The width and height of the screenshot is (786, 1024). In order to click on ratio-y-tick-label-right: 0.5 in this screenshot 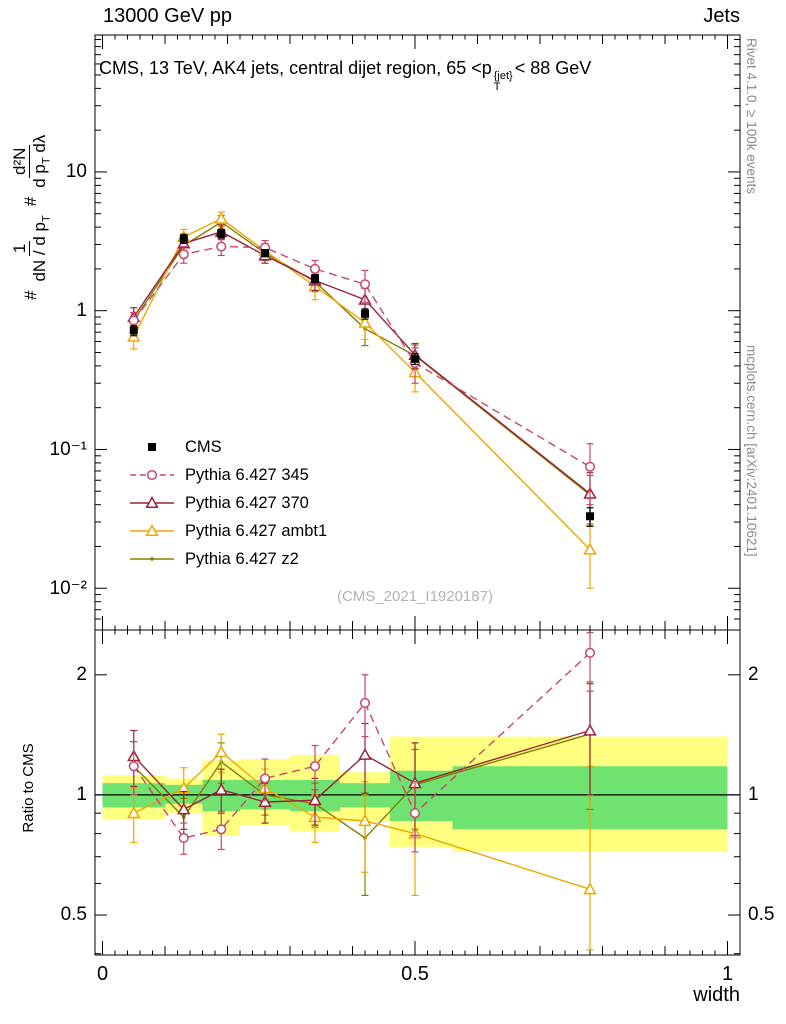, I will do `click(761, 915)`.